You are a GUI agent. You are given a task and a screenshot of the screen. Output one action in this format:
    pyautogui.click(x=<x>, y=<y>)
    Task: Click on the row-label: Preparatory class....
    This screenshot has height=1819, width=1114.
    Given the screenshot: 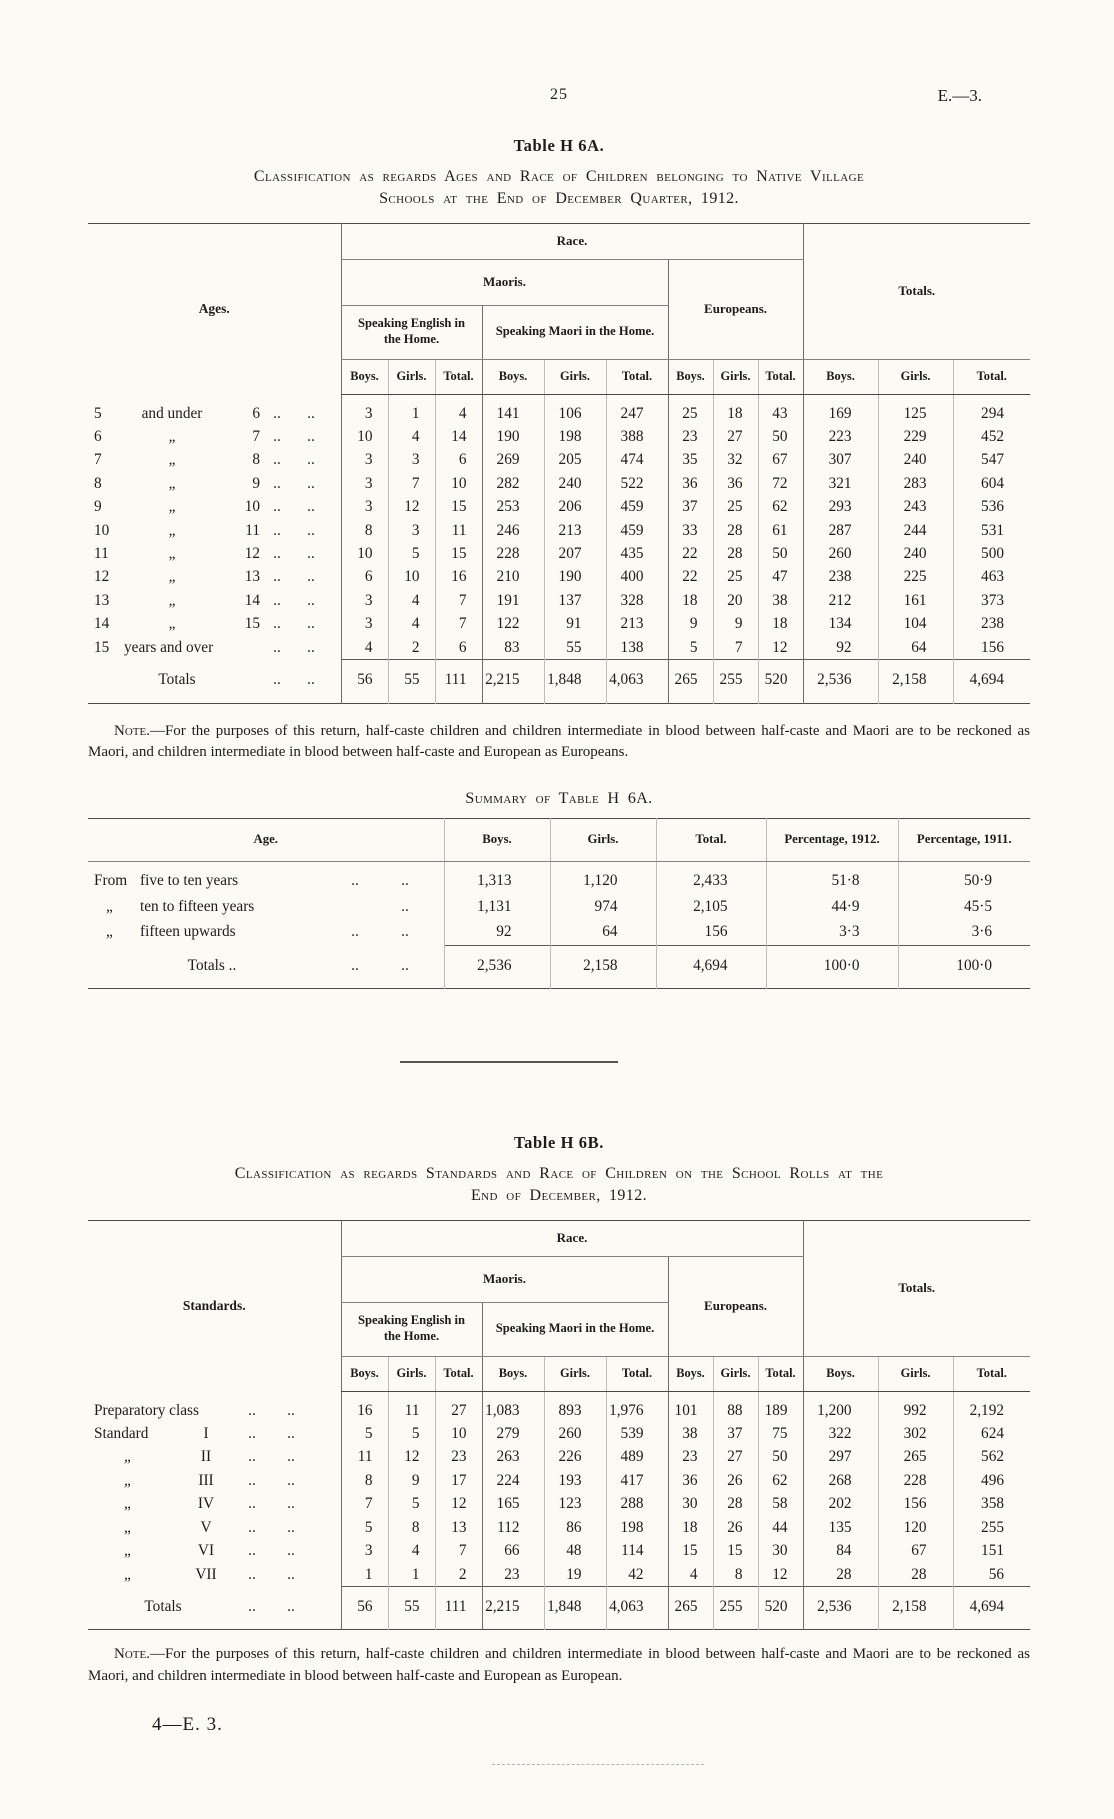 What is the action you would take?
    pyautogui.click(x=214, y=1406)
    